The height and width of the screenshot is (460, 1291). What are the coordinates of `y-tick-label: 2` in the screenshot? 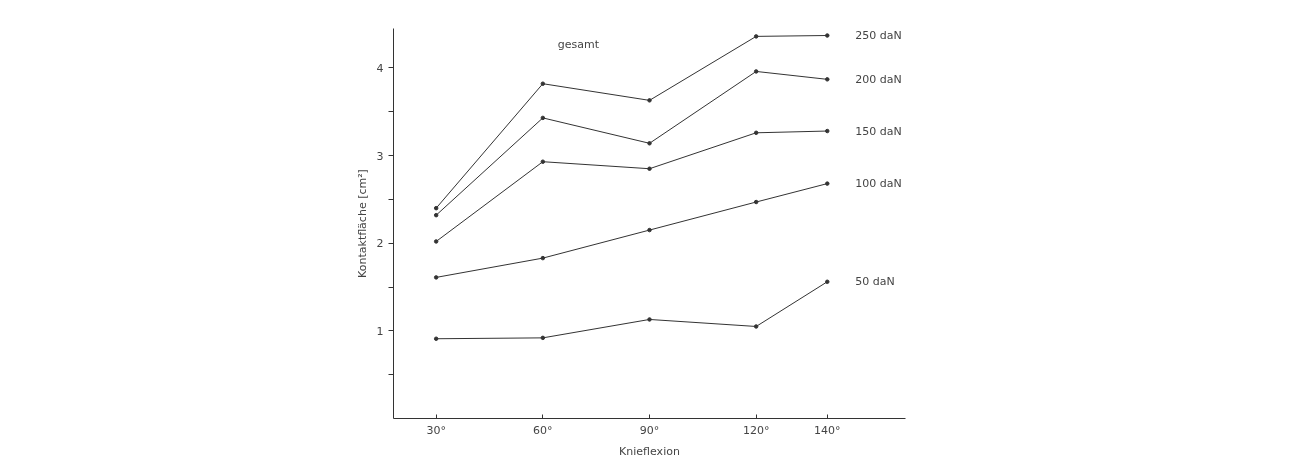 It's located at (380, 244).